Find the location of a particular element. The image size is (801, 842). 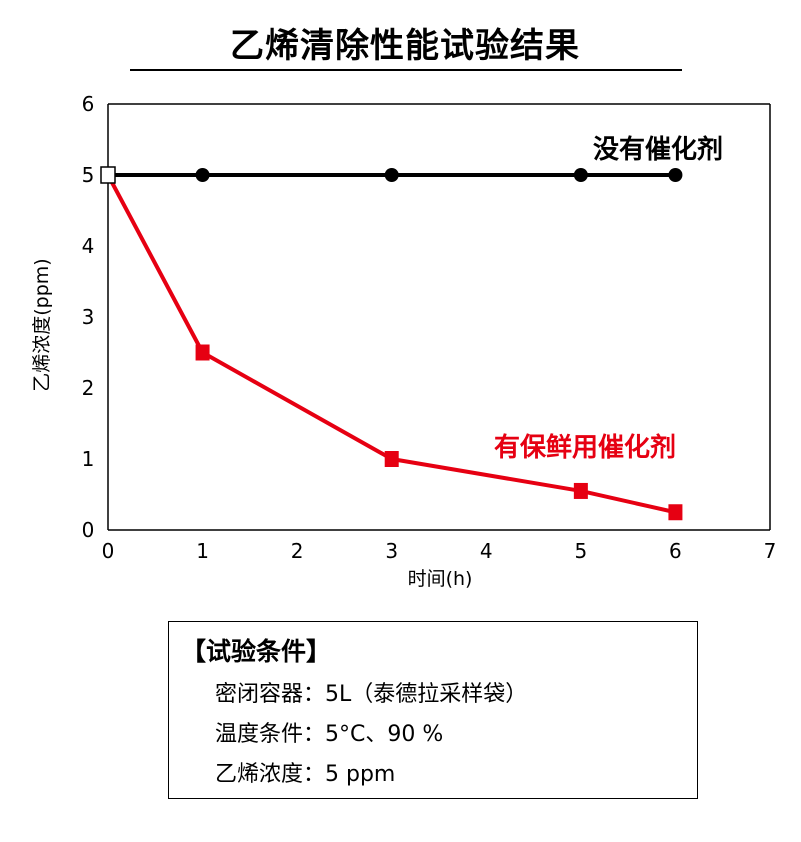

x-tick-label: 0 is located at coordinates (108, 551).